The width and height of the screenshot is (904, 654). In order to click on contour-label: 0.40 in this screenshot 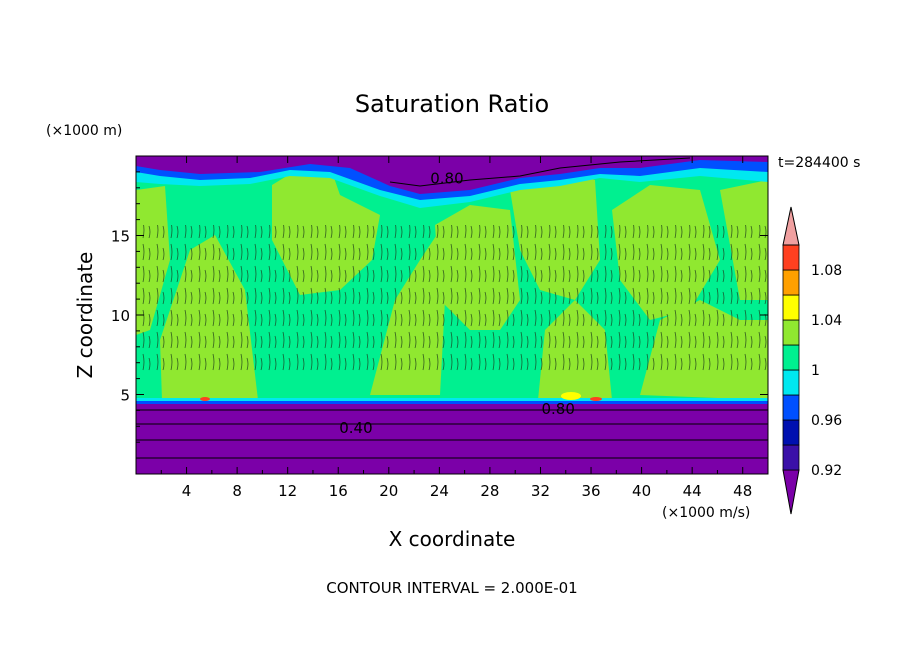, I will do `click(355, 428)`.